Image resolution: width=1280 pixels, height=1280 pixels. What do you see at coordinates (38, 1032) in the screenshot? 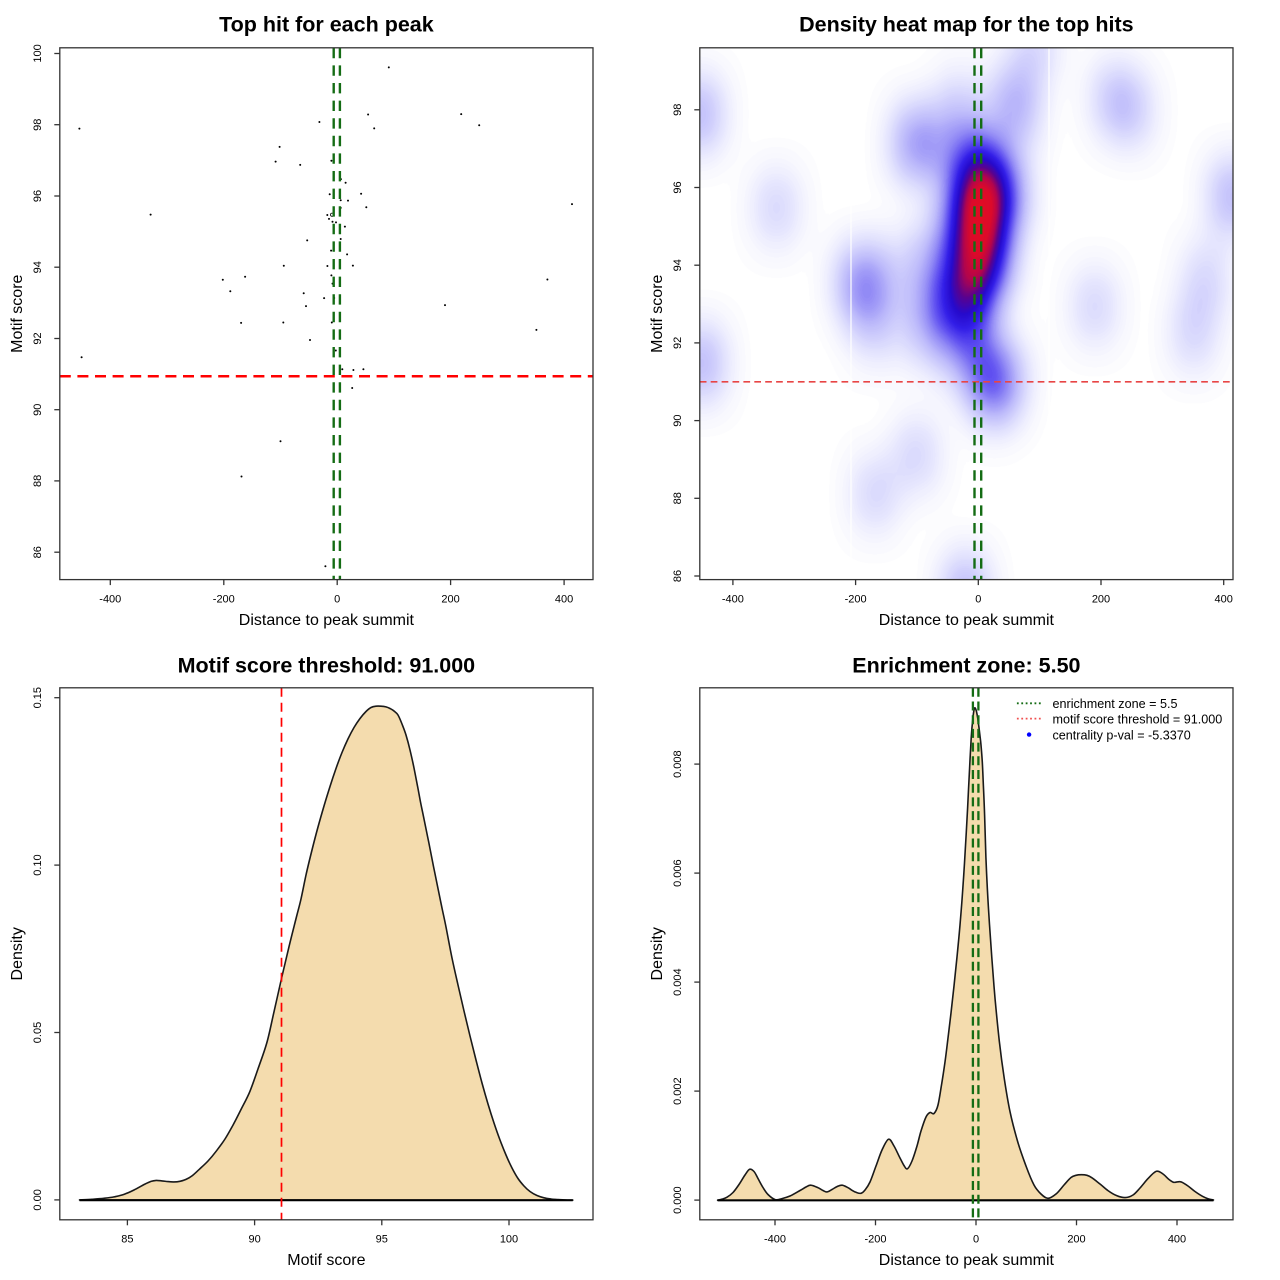
I see `svg-text: 0.05` at bounding box center [38, 1032].